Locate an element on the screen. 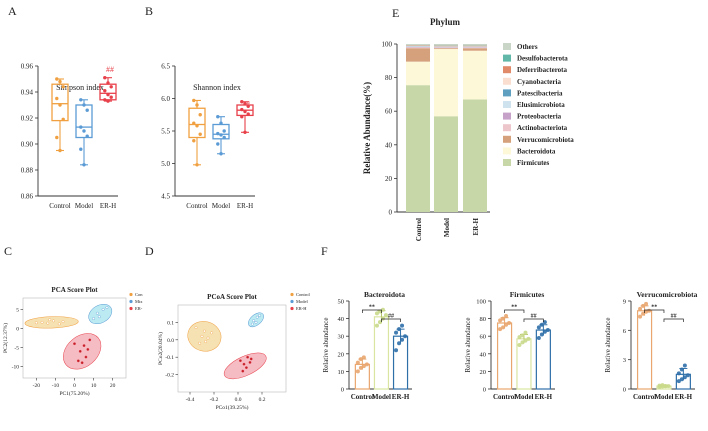 The height and width of the screenshot is (431, 708). chart-F2-sig-bracket is located at coordinates (533, 320).